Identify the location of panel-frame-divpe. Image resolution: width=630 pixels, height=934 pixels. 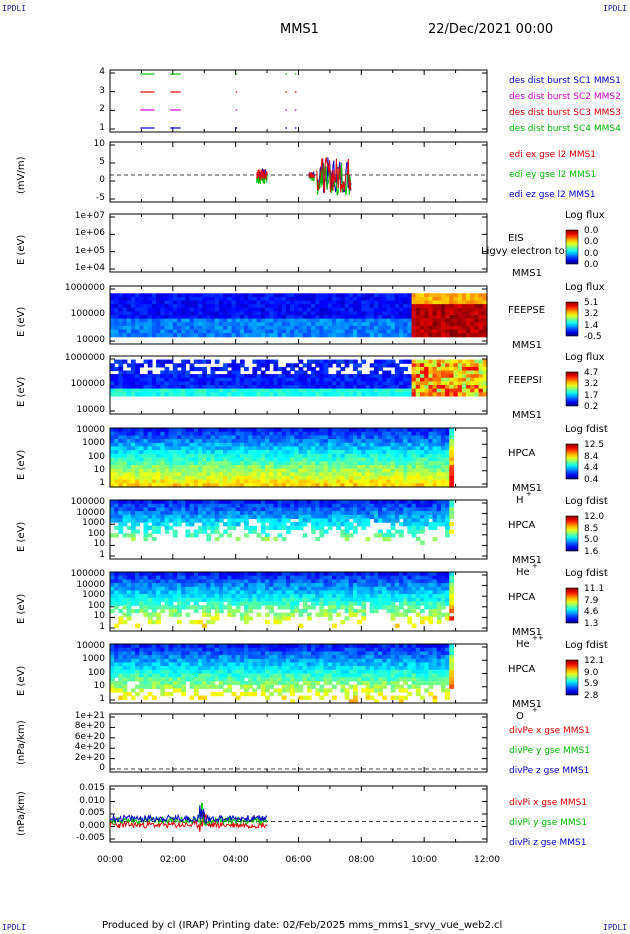
(298, 743).